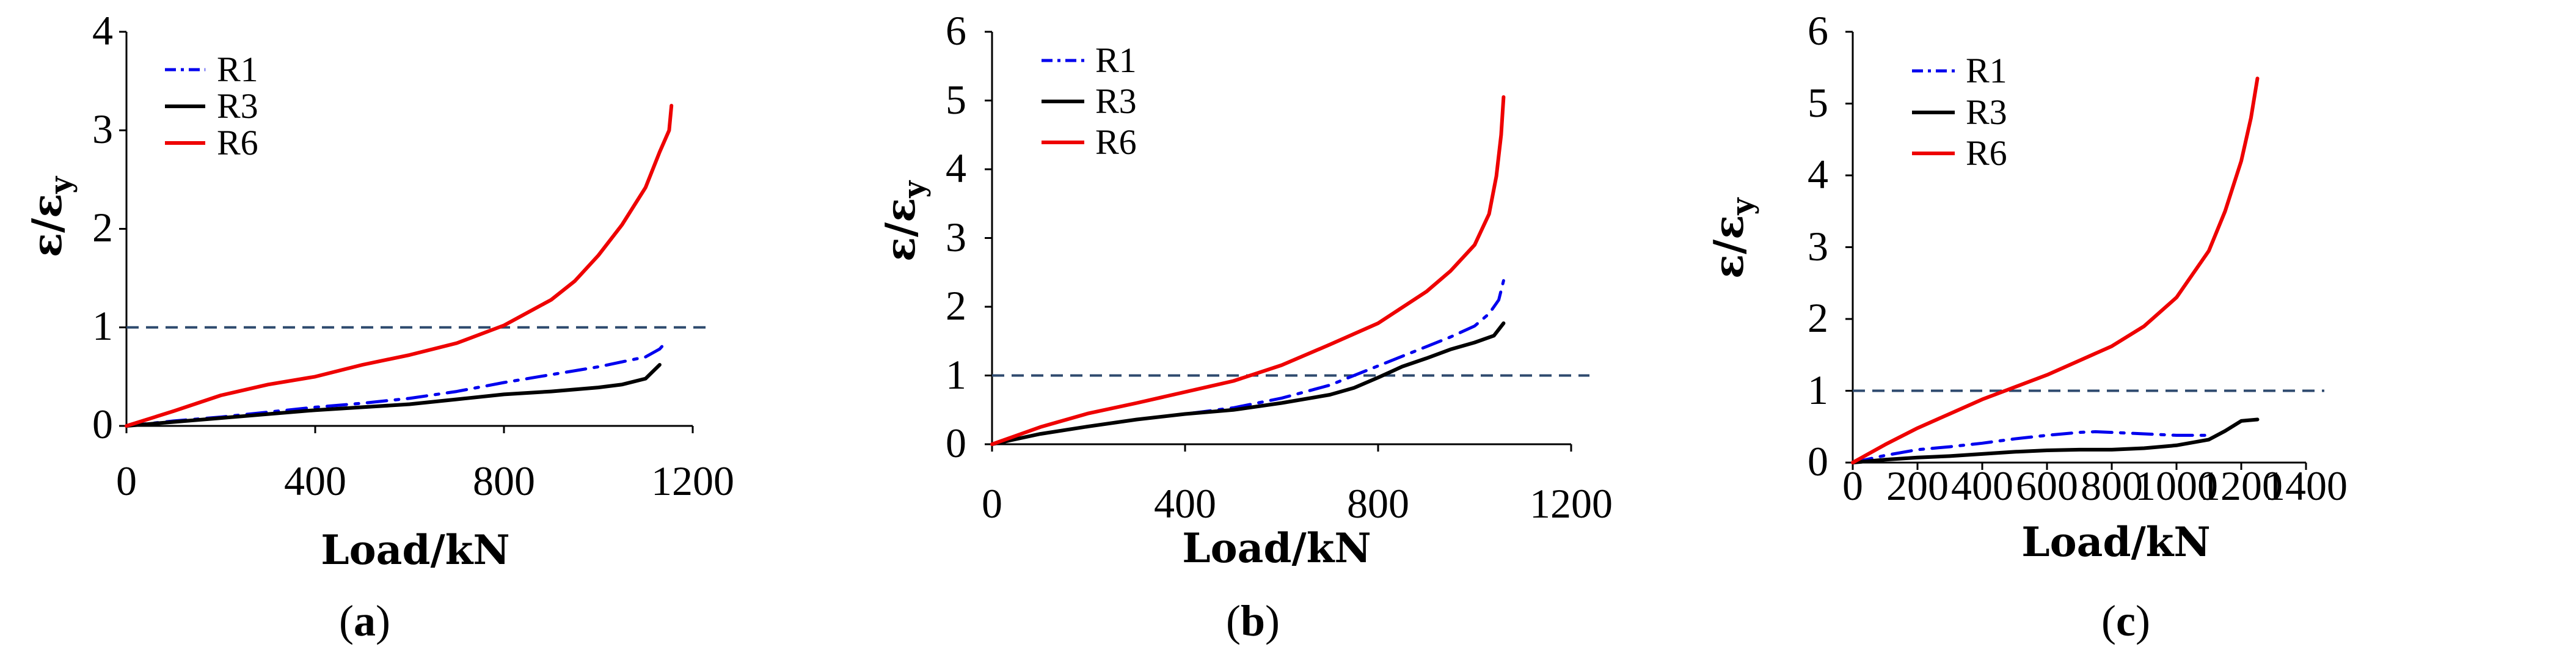 The image size is (2576, 652). I want to click on panel-a-label: (a), so click(364, 620).